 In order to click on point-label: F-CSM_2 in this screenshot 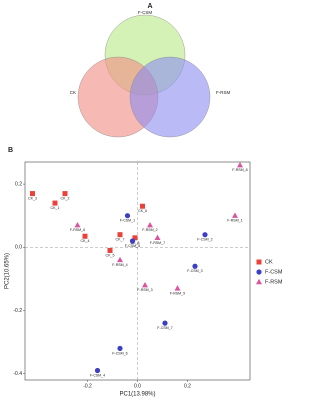, I will do `click(204, 240)`.